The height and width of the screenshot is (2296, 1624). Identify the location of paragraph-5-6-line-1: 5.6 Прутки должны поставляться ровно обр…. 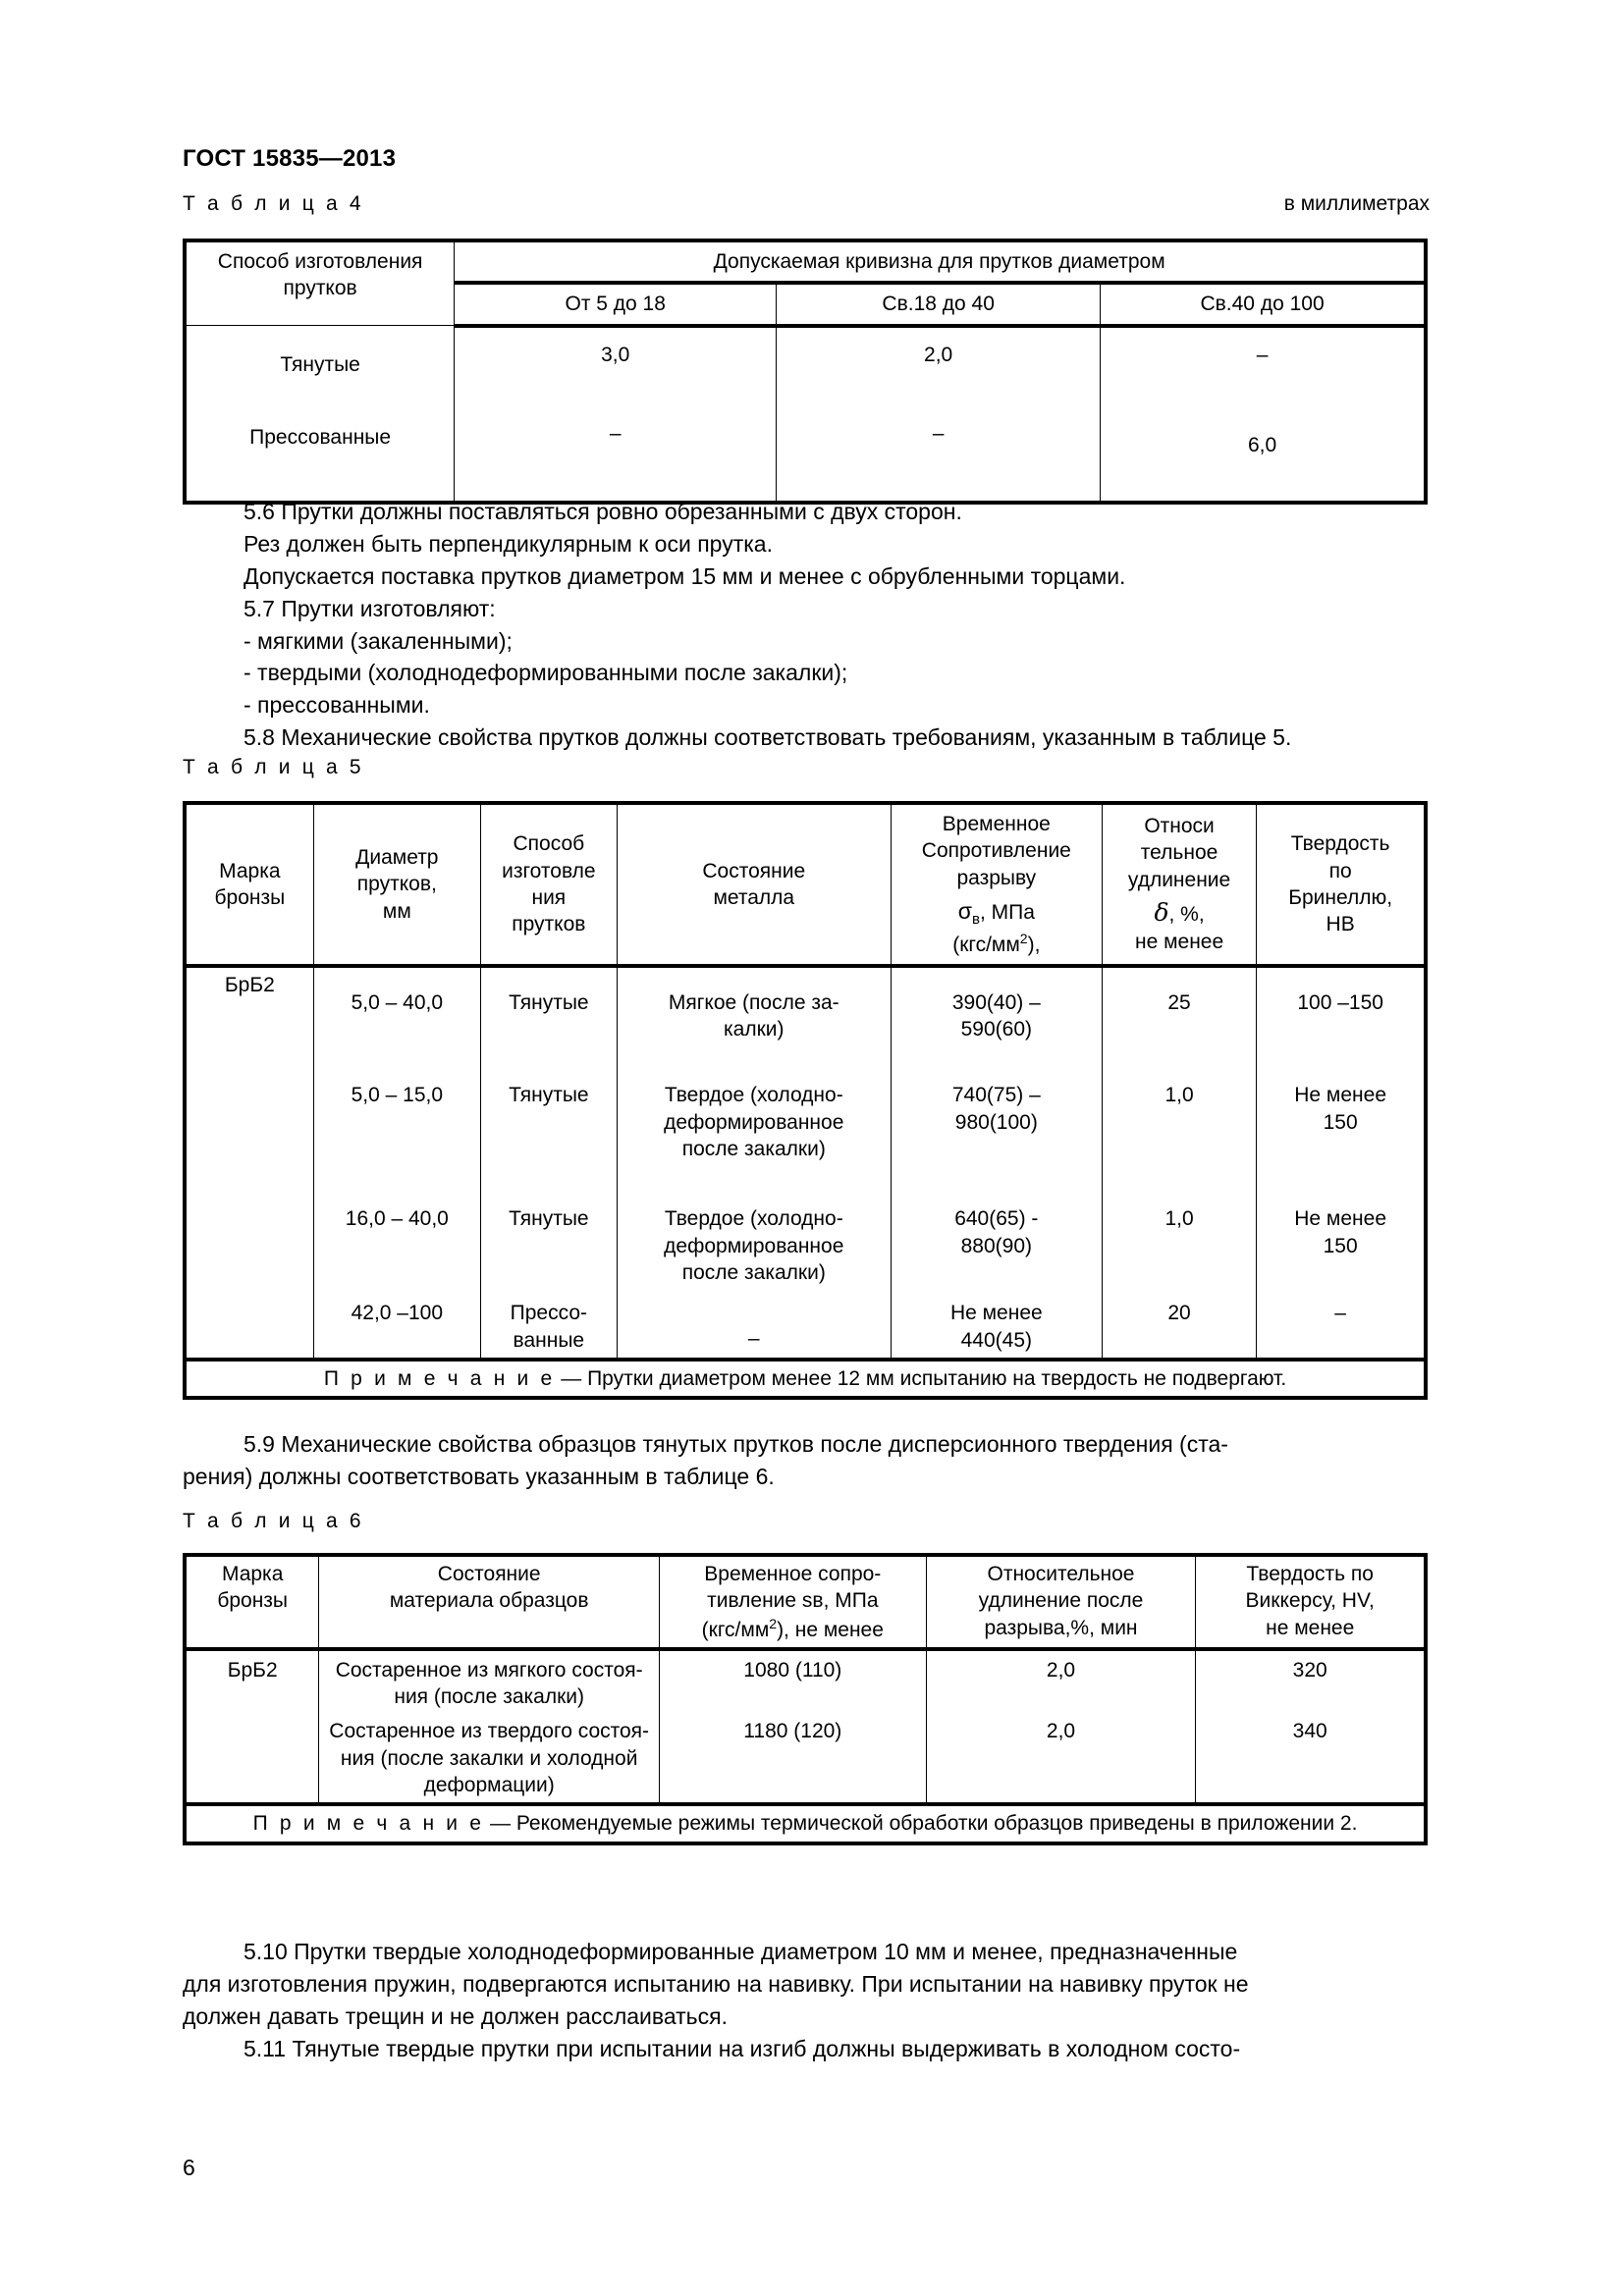
(603, 511).